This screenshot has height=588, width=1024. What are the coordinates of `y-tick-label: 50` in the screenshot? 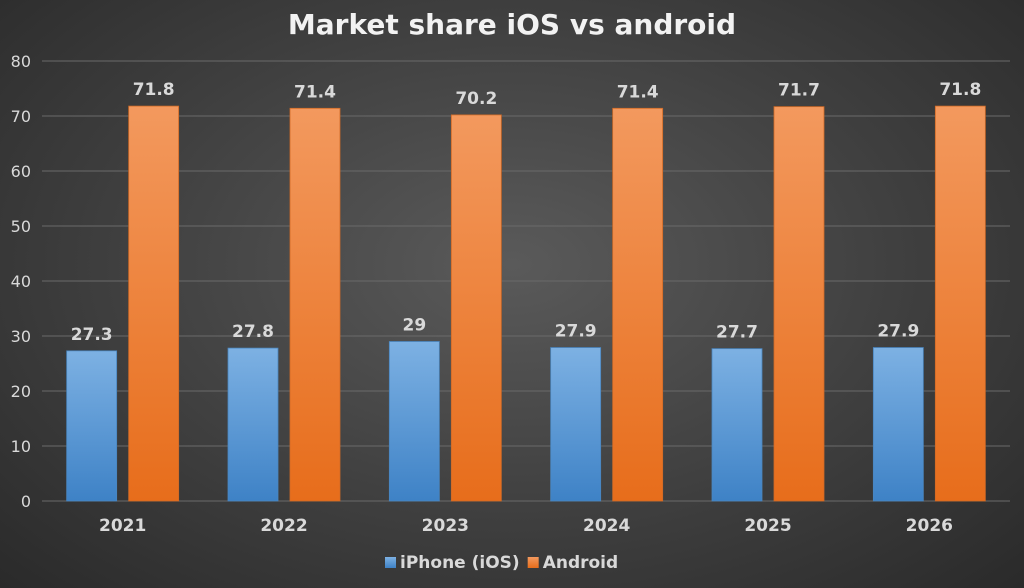 It's located at (21, 226).